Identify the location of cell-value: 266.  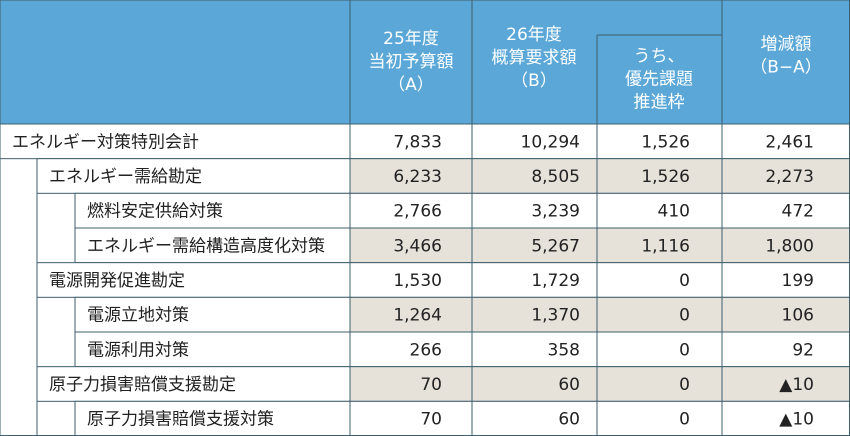
(426, 350).